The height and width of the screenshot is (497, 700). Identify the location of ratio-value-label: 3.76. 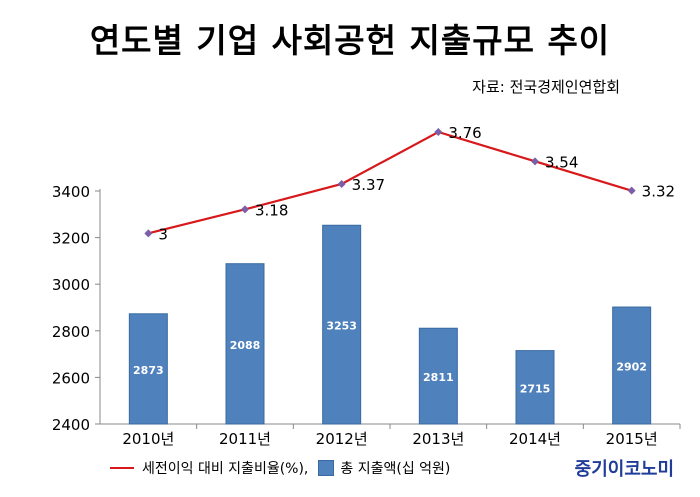
(464, 133).